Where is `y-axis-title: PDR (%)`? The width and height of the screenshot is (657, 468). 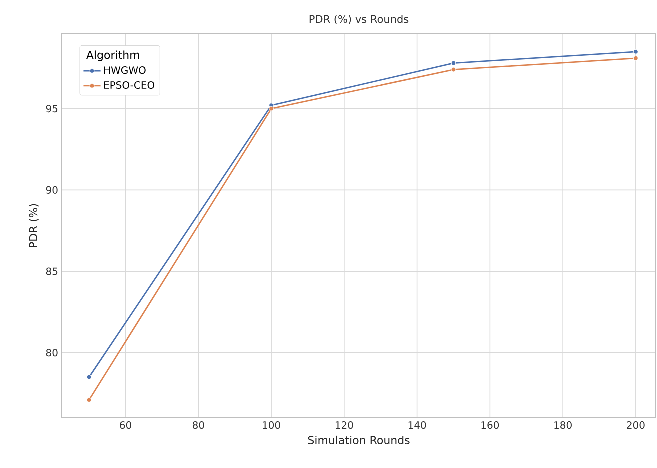 y-axis-title: PDR (%) is located at coordinates (34, 226).